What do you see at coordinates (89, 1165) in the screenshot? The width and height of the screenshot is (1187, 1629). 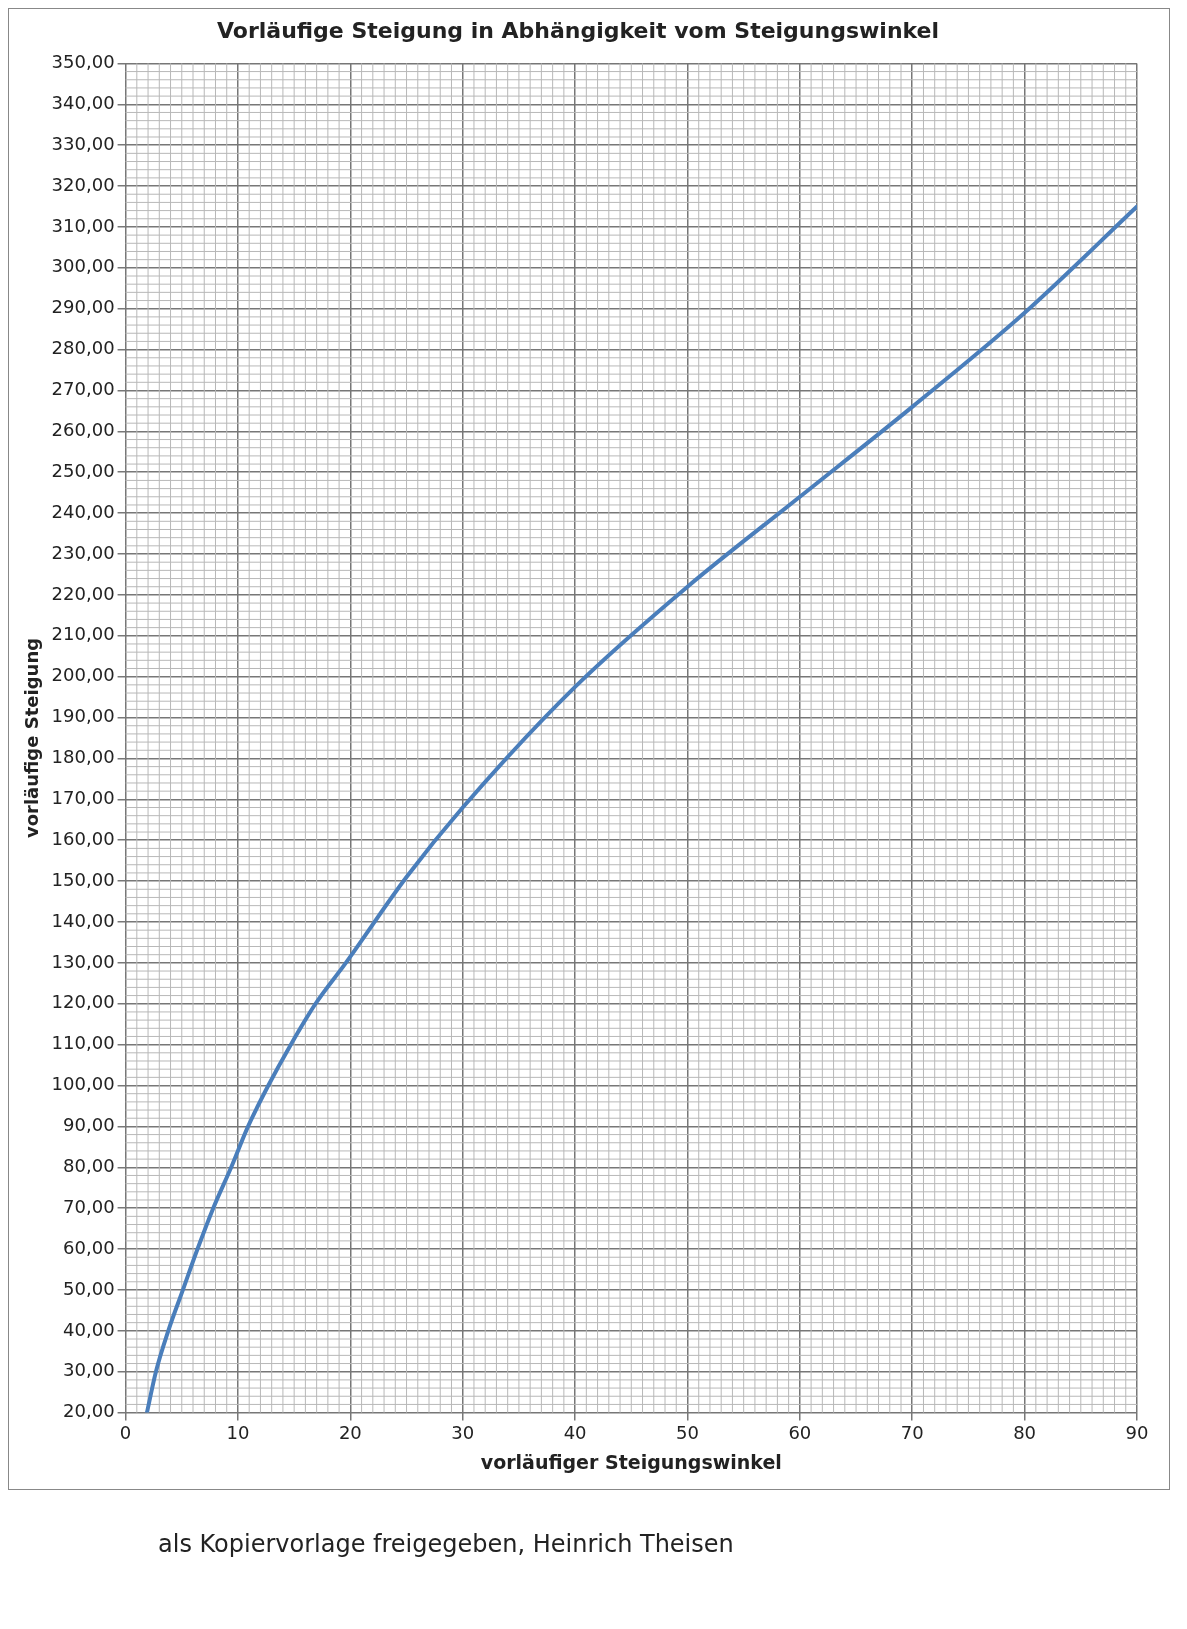 I see `y-tick-label: 80,00` at bounding box center [89, 1165].